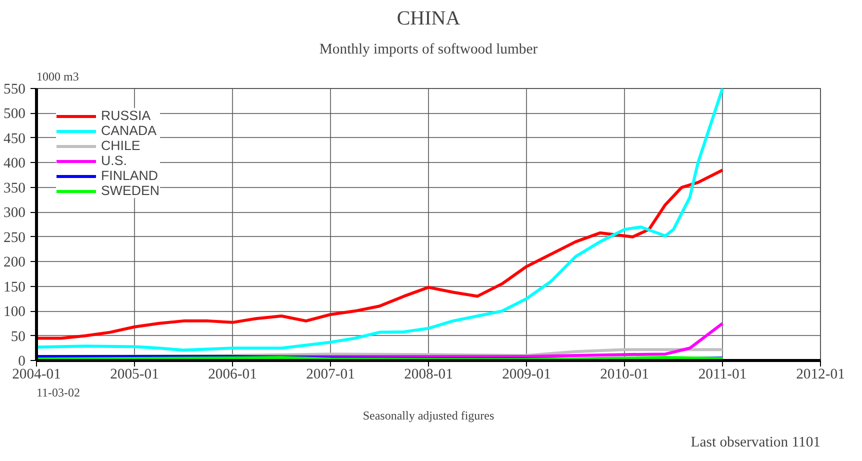 The height and width of the screenshot is (461, 862). What do you see at coordinates (15, 90) in the screenshot?
I see `y-tick-label: 550` at bounding box center [15, 90].